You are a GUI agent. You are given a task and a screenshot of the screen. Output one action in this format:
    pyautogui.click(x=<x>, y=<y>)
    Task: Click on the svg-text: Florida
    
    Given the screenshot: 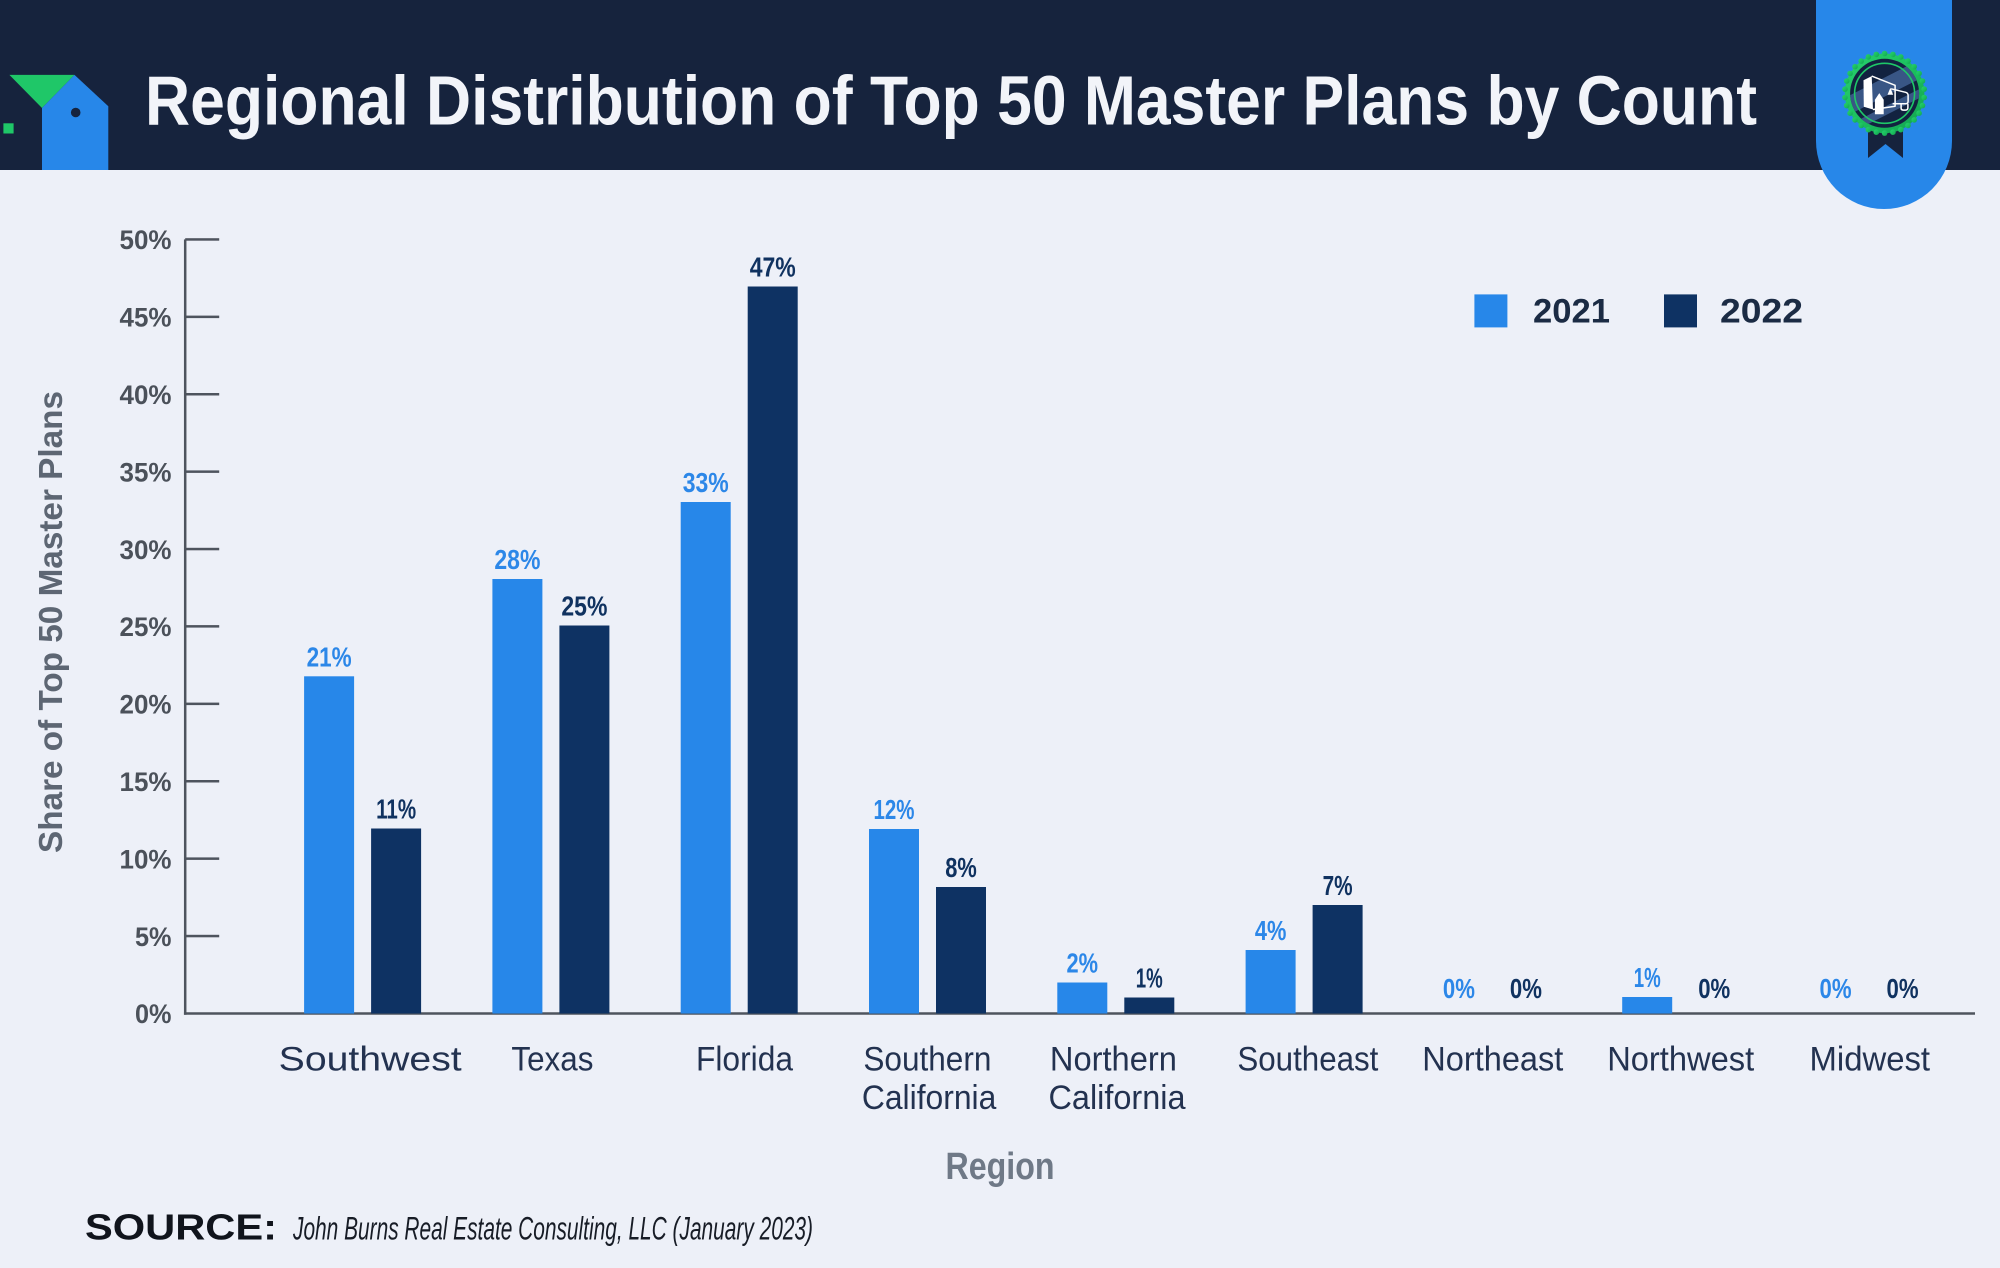 What is the action you would take?
    pyautogui.click(x=744, y=1059)
    